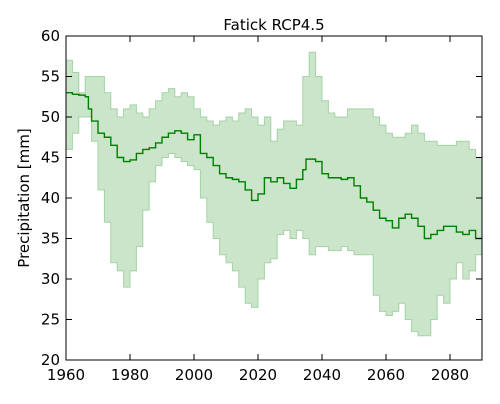 The width and height of the screenshot is (500, 404). I want to click on x-tick-label: 2060, so click(386, 375).